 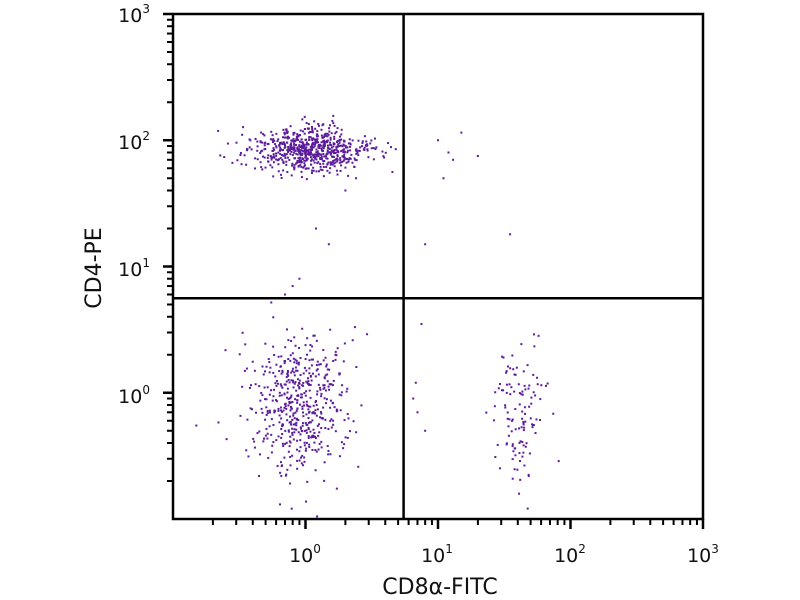 What do you see at coordinates (570, 554) in the screenshot?
I see `x-tick-label: 10²` at bounding box center [570, 554].